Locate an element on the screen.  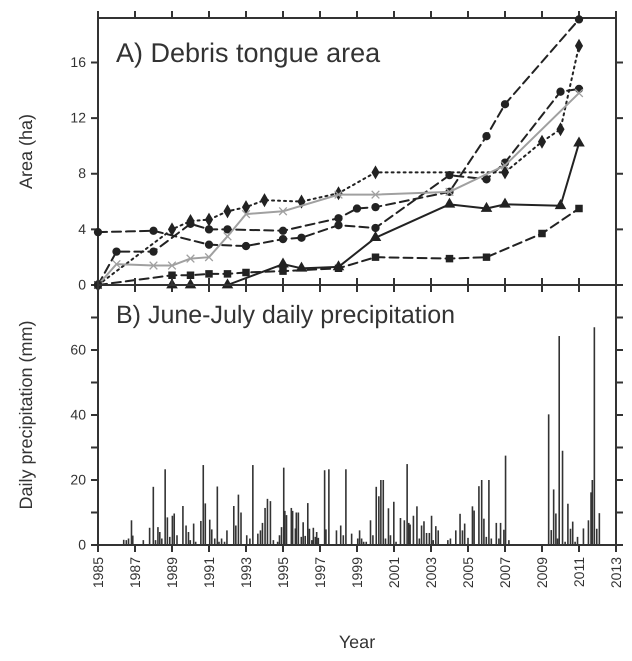
x-tick-label: 2007 is located at coordinates (504, 572).